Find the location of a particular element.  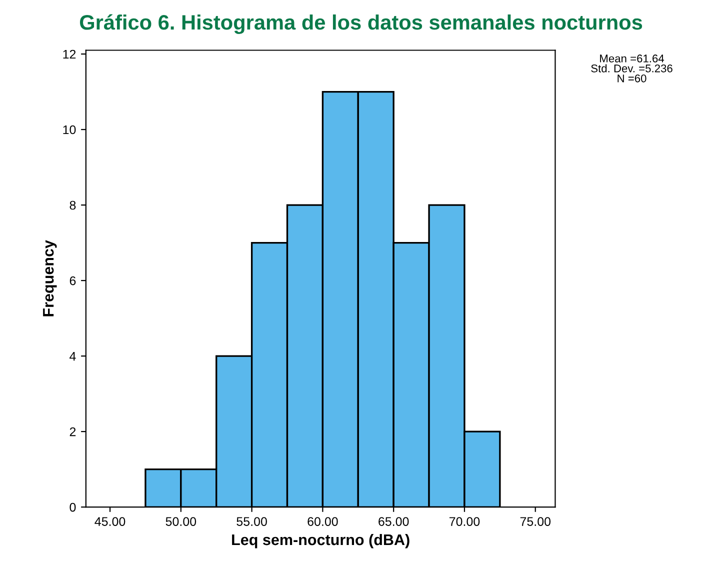

text: Mean =61.64 Std. Dev. =5.236 N =60 is located at coordinates (631, 68).